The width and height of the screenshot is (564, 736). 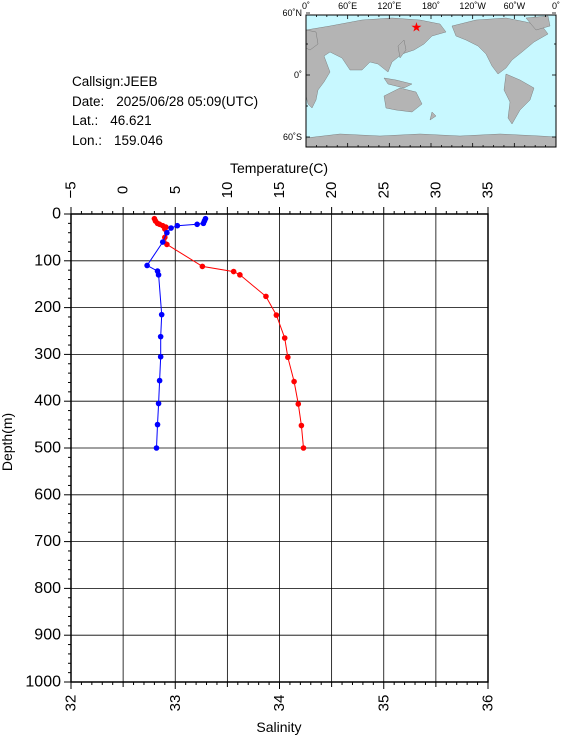 What do you see at coordinates (279, 190) in the screenshot?
I see `temperature-tick-label: 15` at bounding box center [279, 190].